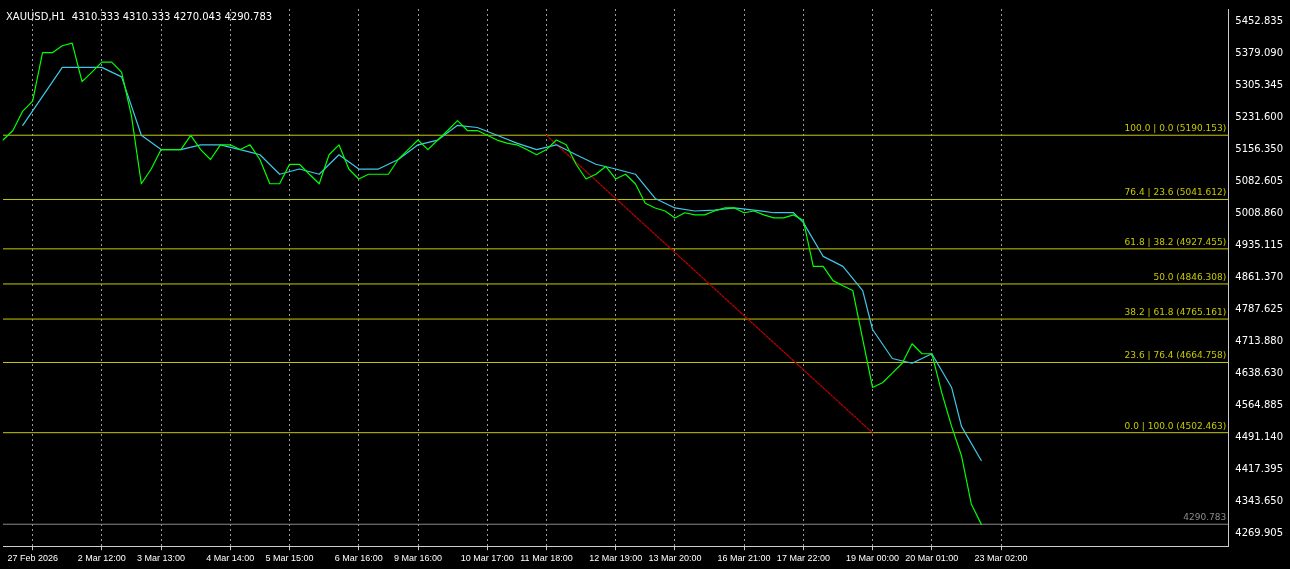 The width and height of the screenshot is (1290, 569). Describe the element at coordinates (1259, 21) in the screenshot. I see `y-tick-label: 5452.835` at that location.